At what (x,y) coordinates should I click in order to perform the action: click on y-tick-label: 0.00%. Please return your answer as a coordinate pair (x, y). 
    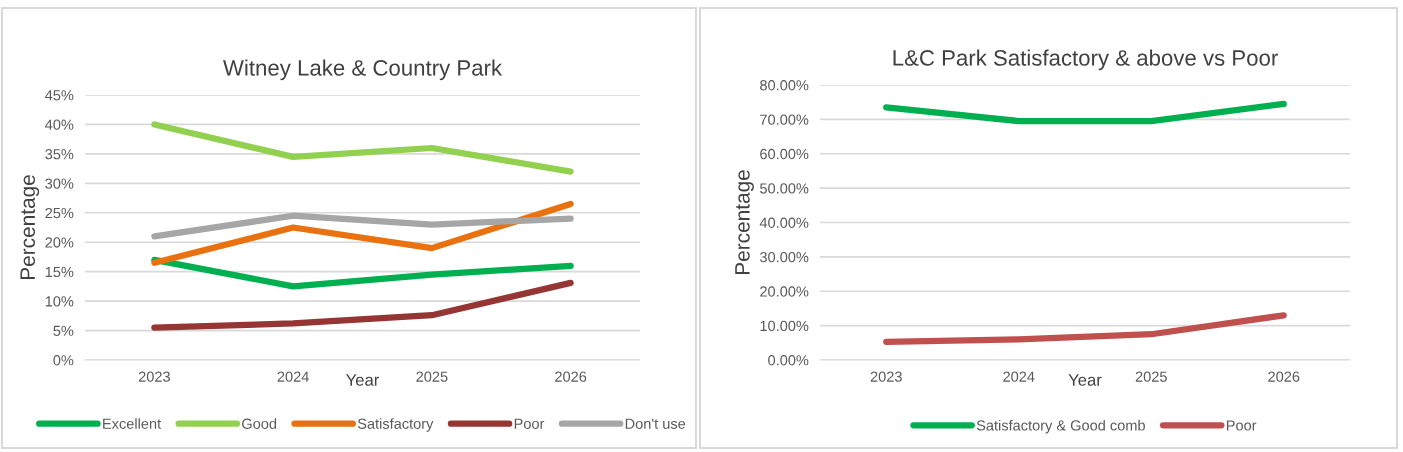
    Looking at the image, I should click on (788, 360).